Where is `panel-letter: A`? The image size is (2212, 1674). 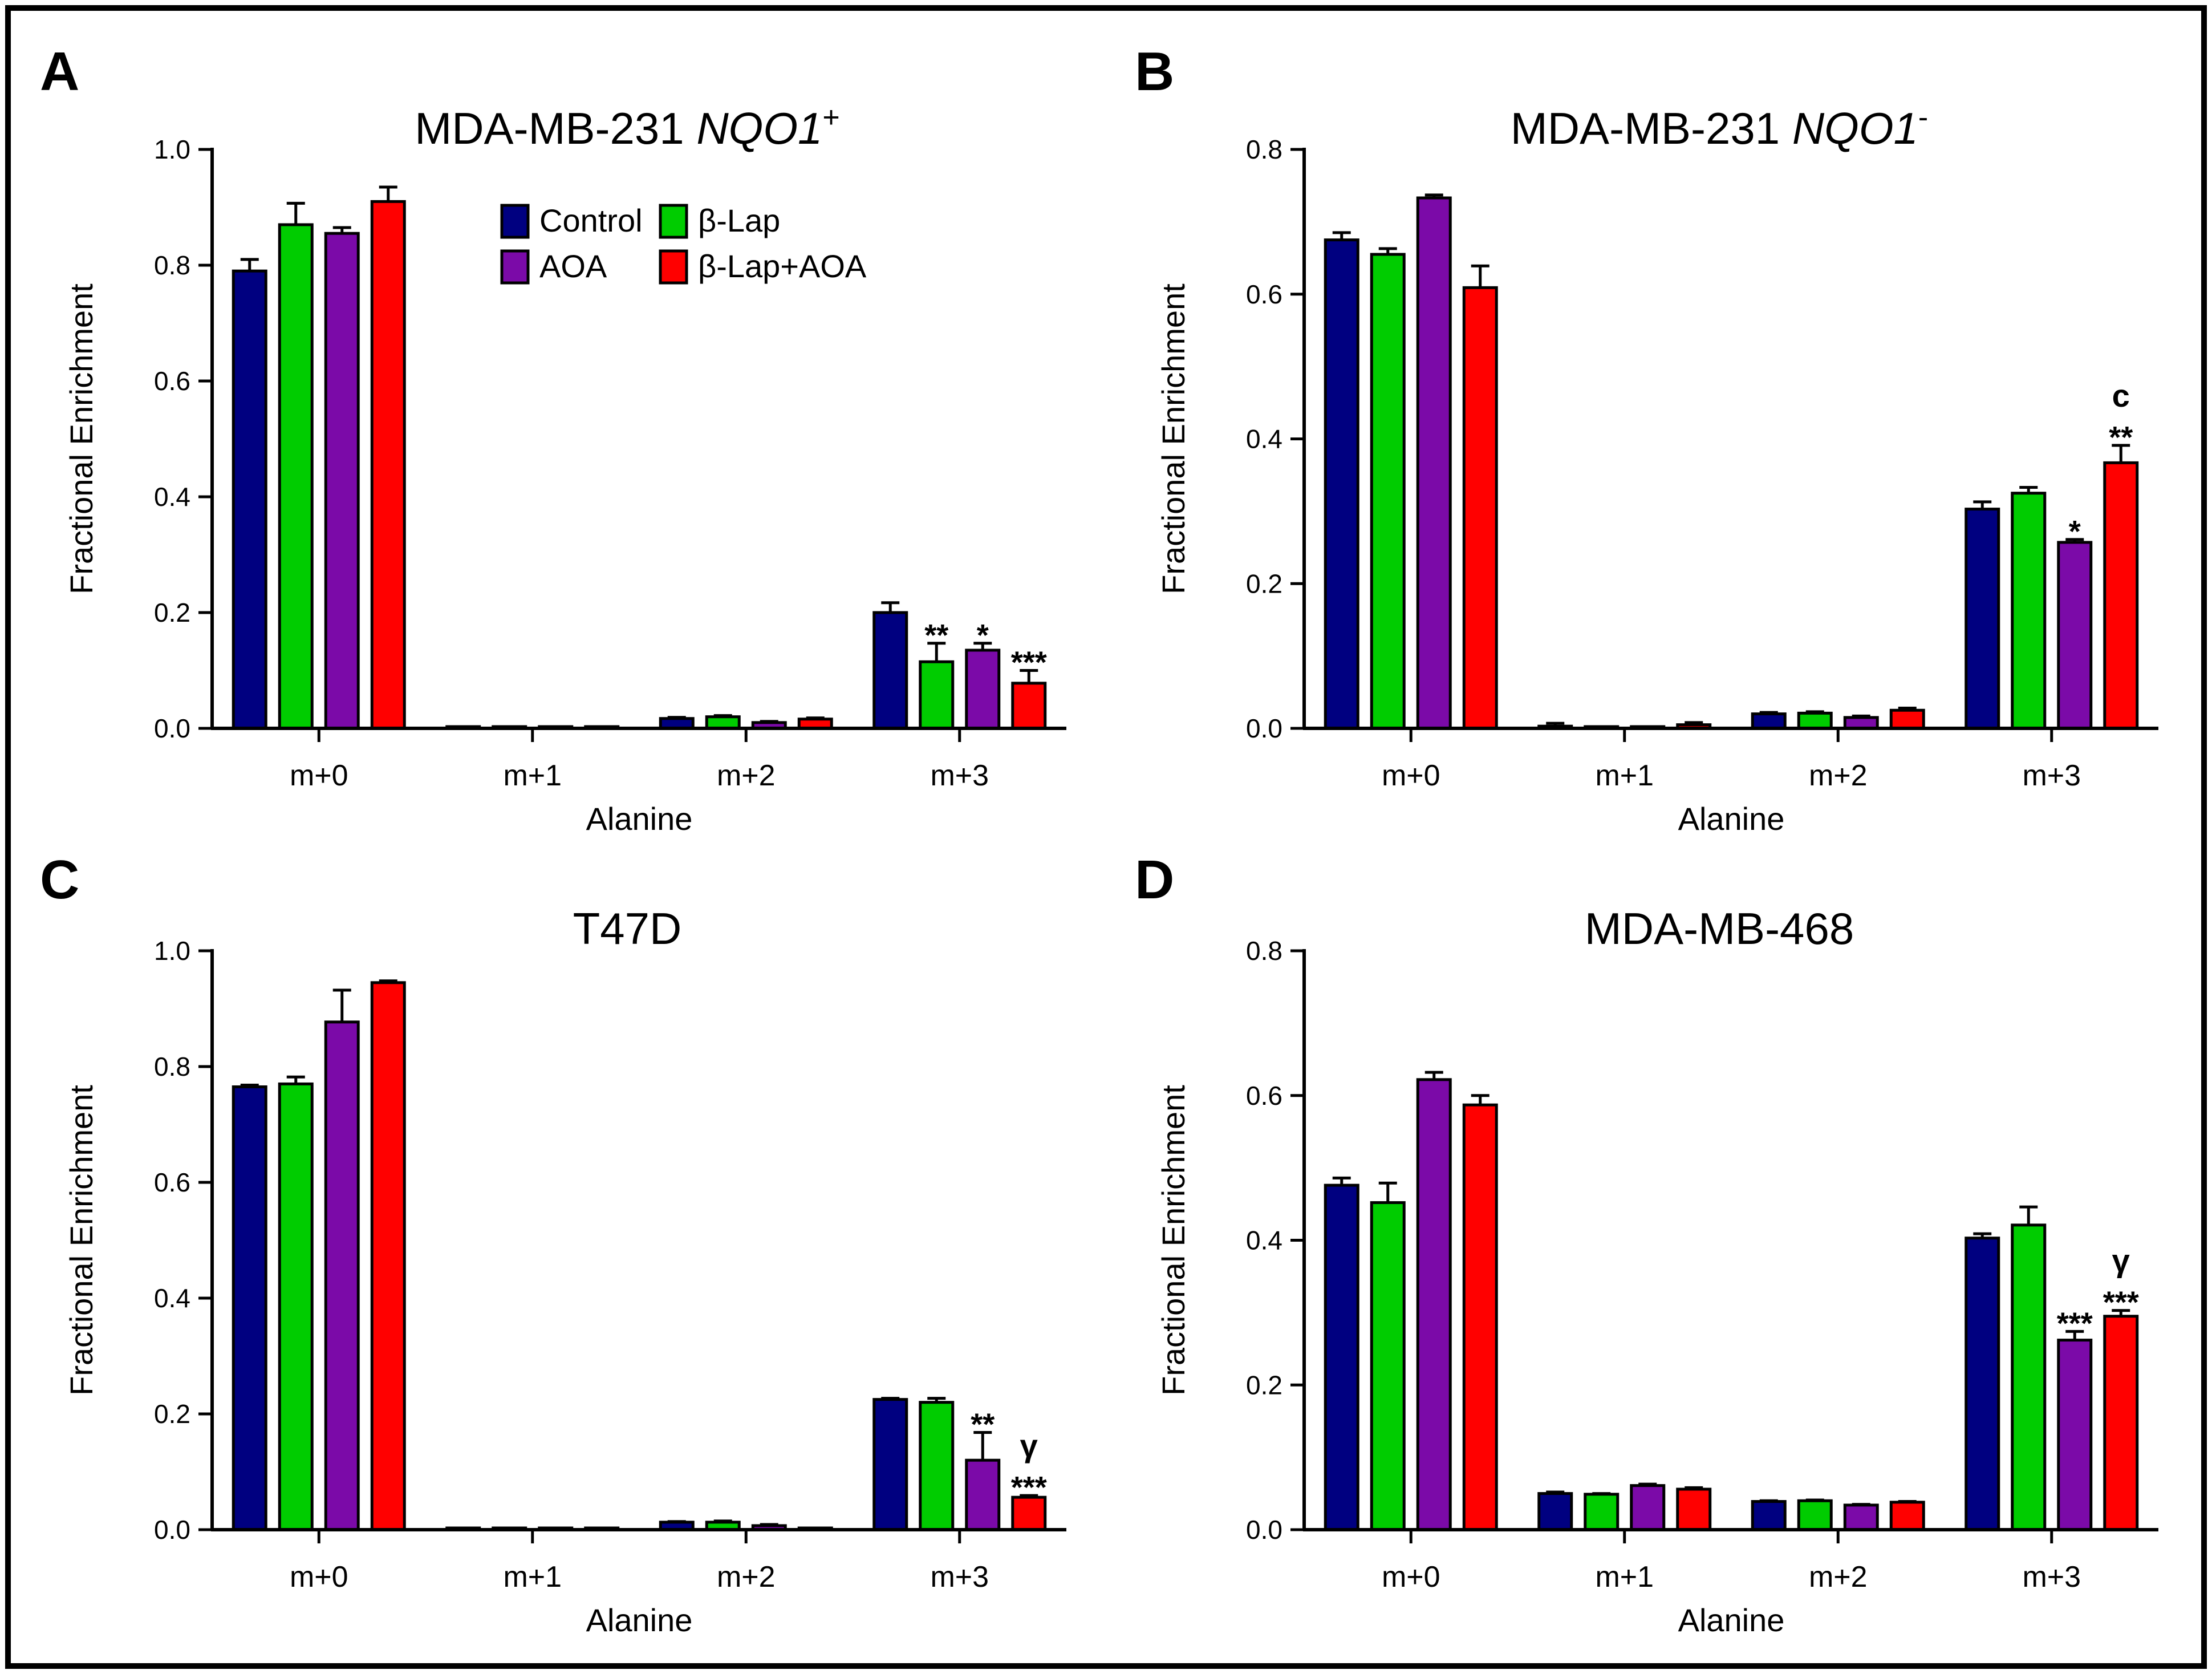 panel-letter: A is located at coordinates (59, 71).